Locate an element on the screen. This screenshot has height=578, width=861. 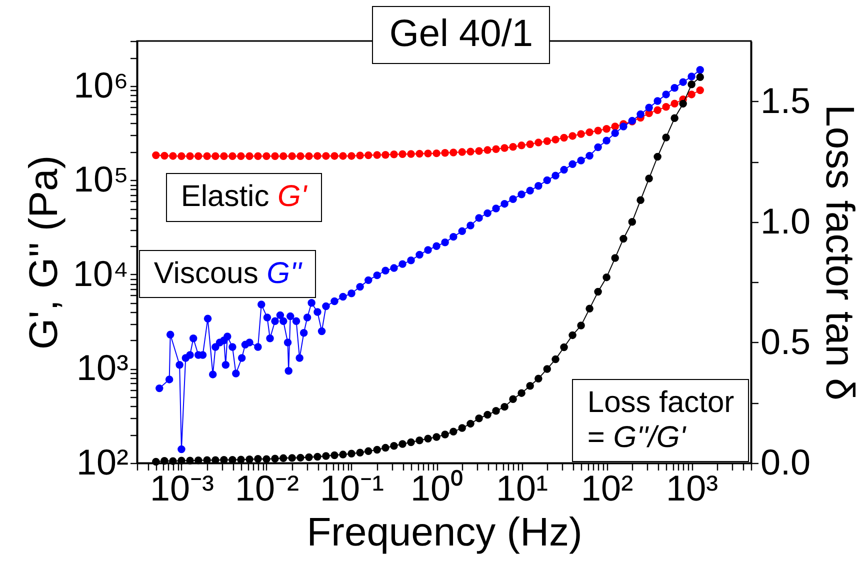
y-tick-label: 10³ is located at coordinates (102, 367).